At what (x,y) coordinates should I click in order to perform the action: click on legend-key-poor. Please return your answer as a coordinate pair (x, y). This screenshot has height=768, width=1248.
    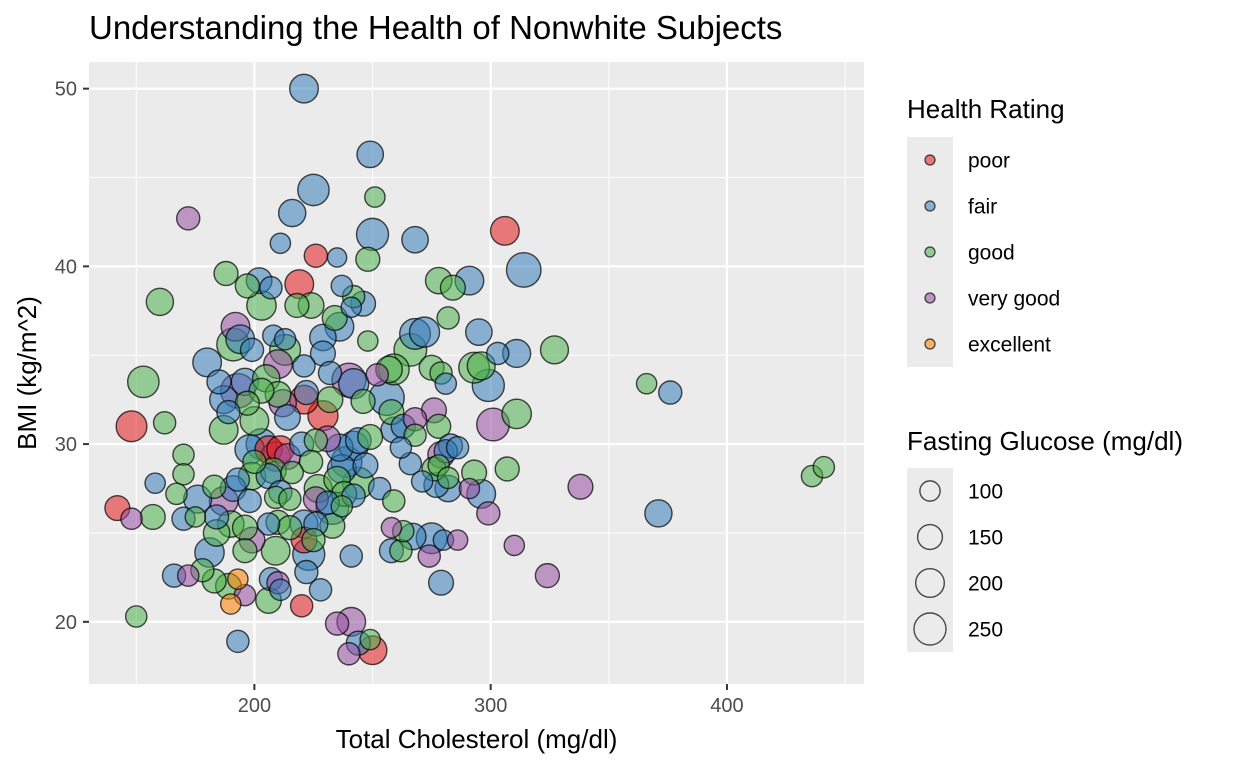
    Looking at the image, I should click on (930, 160).